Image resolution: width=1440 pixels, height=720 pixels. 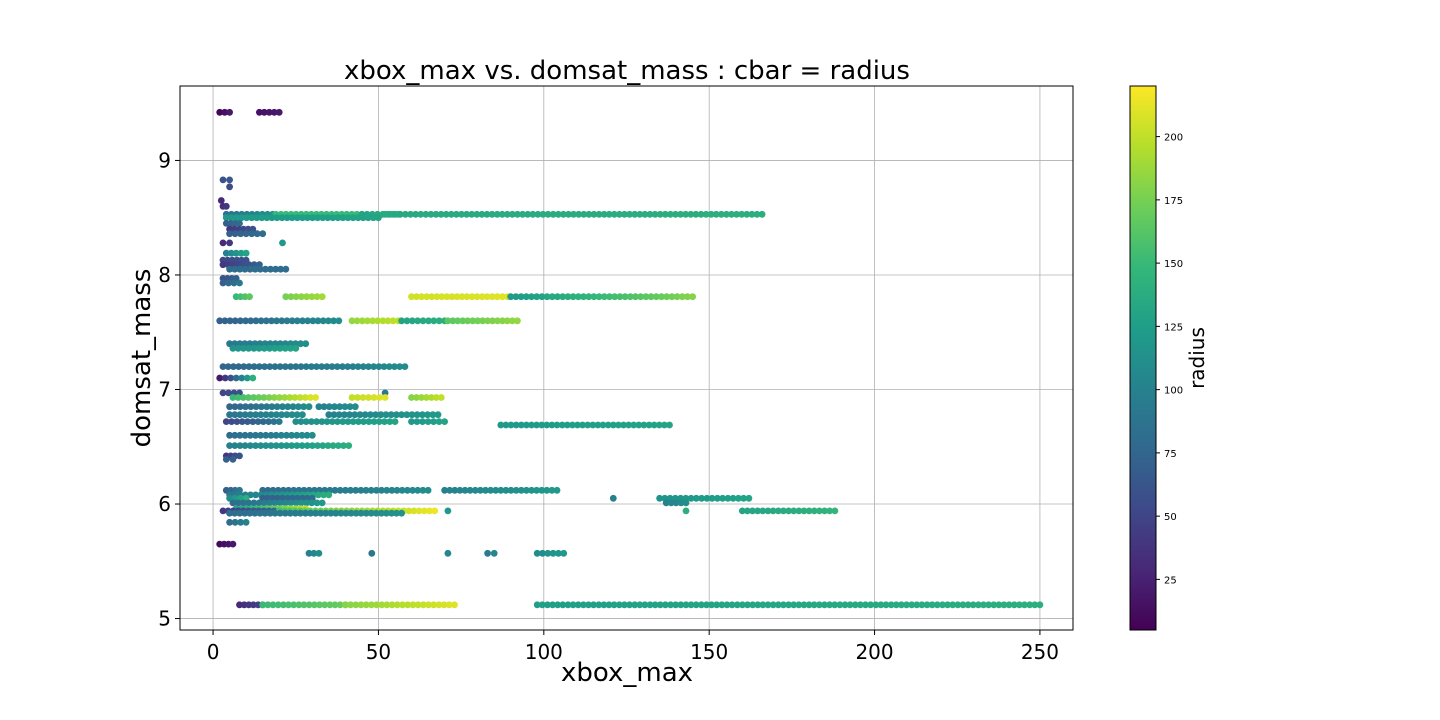 I want to click on y-tick-label: 6, so click(x=164, y=504).